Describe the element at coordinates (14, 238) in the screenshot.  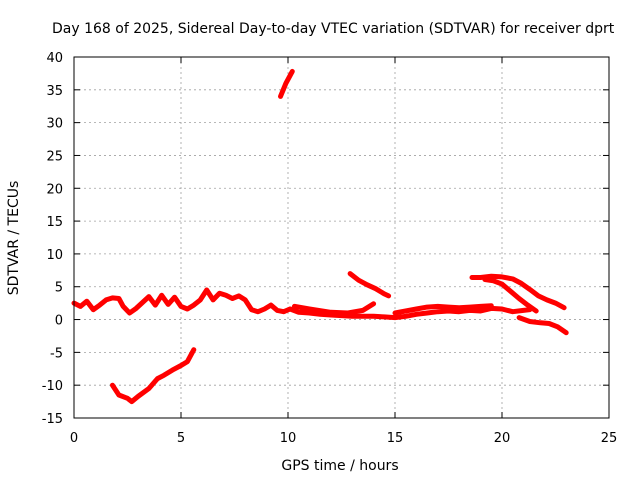
I see `y-axis-label: SDTVAR / TECUs` at that location.